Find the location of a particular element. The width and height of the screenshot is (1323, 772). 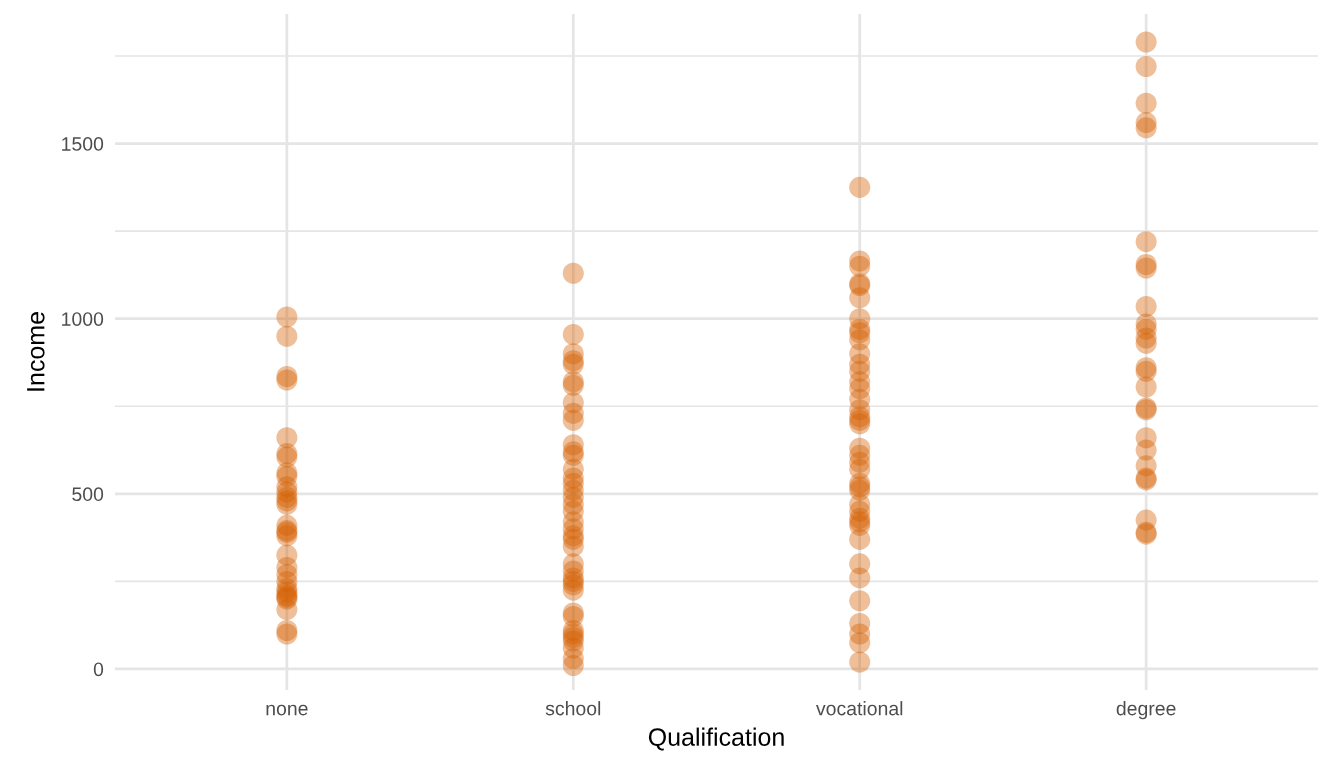

y-axis-title: Income is located at coordinates (36, 351).